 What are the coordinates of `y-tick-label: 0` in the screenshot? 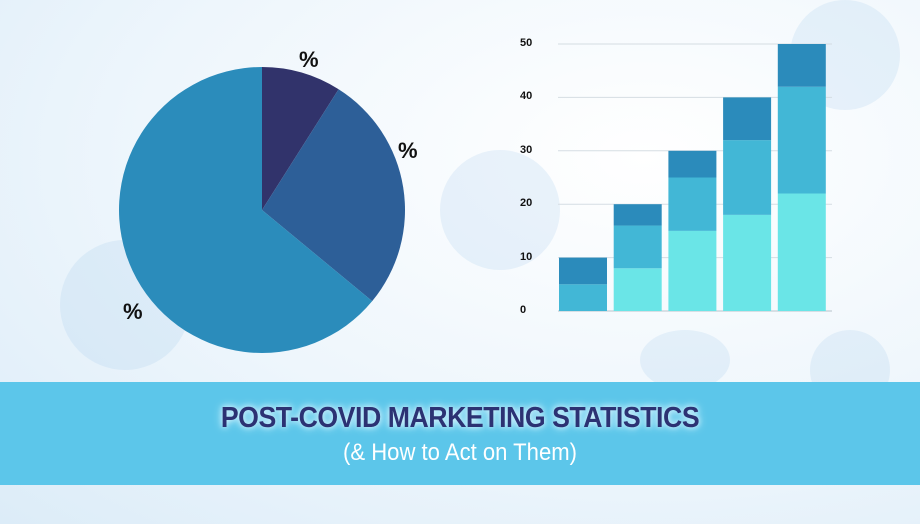 It's located at (523, 310).